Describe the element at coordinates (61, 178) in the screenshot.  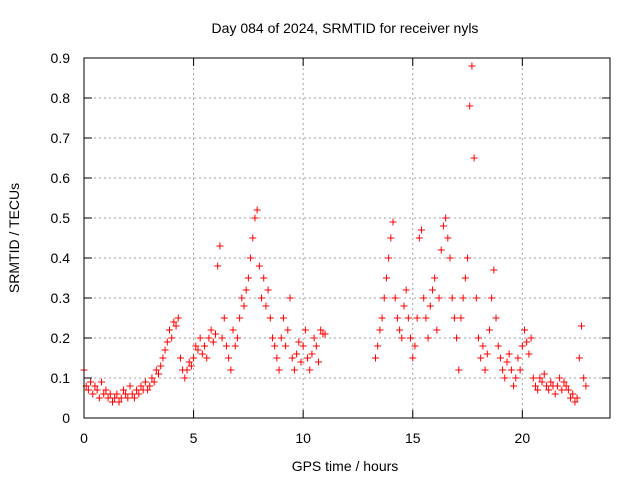
I see `y-tick-label: 0.6` at that location.